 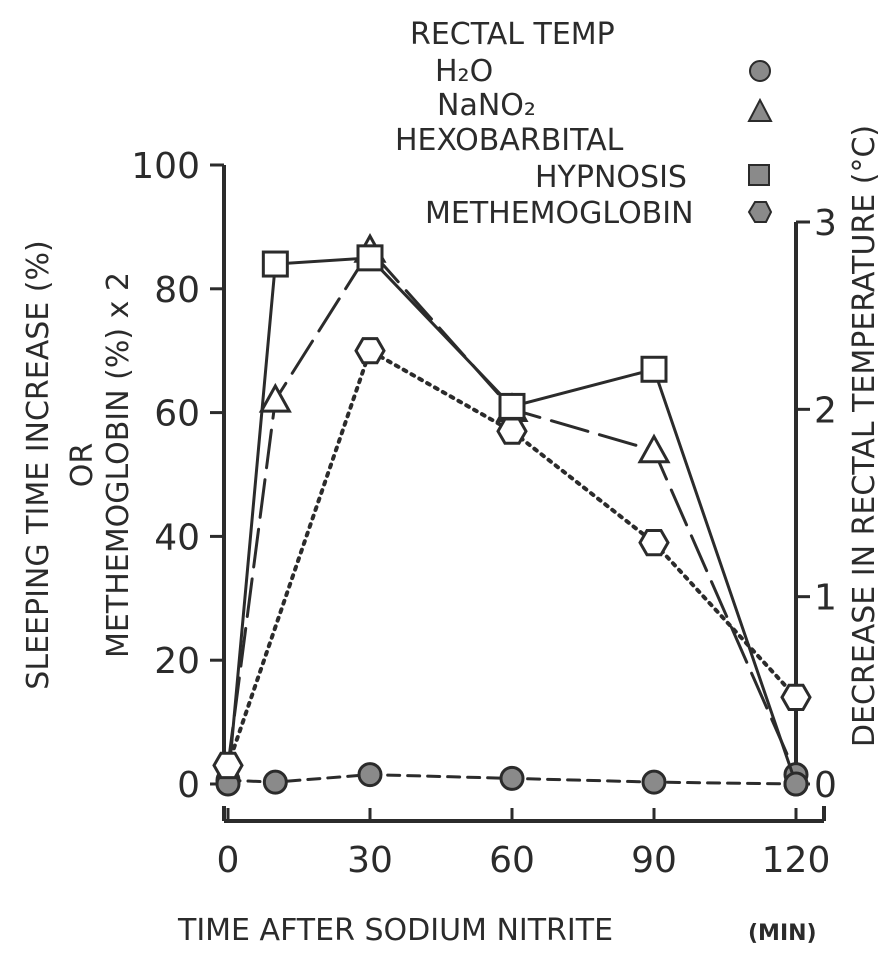 What do you see at coordinates (825, 785) in the screenshot?
I see `right-tick-label: 0` at bounding box center [825, 785].